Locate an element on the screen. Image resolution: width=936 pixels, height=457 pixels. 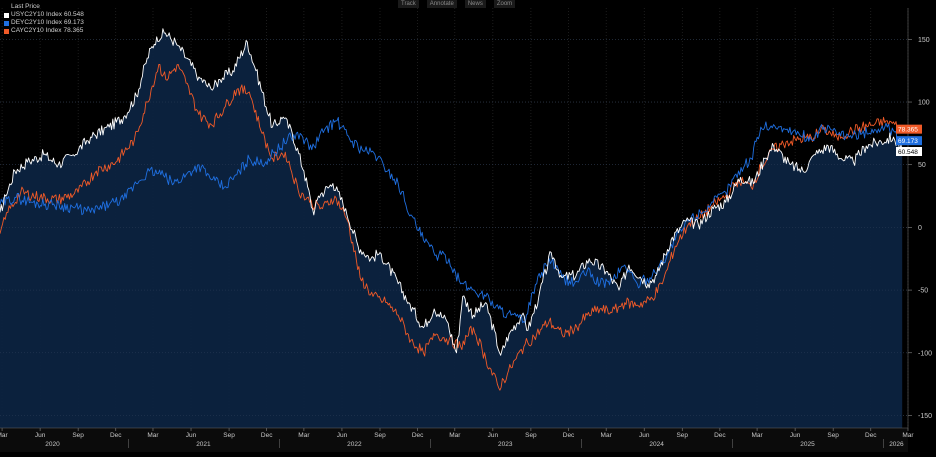
x-year-label: 2024 is located at coordinates (656, 444).